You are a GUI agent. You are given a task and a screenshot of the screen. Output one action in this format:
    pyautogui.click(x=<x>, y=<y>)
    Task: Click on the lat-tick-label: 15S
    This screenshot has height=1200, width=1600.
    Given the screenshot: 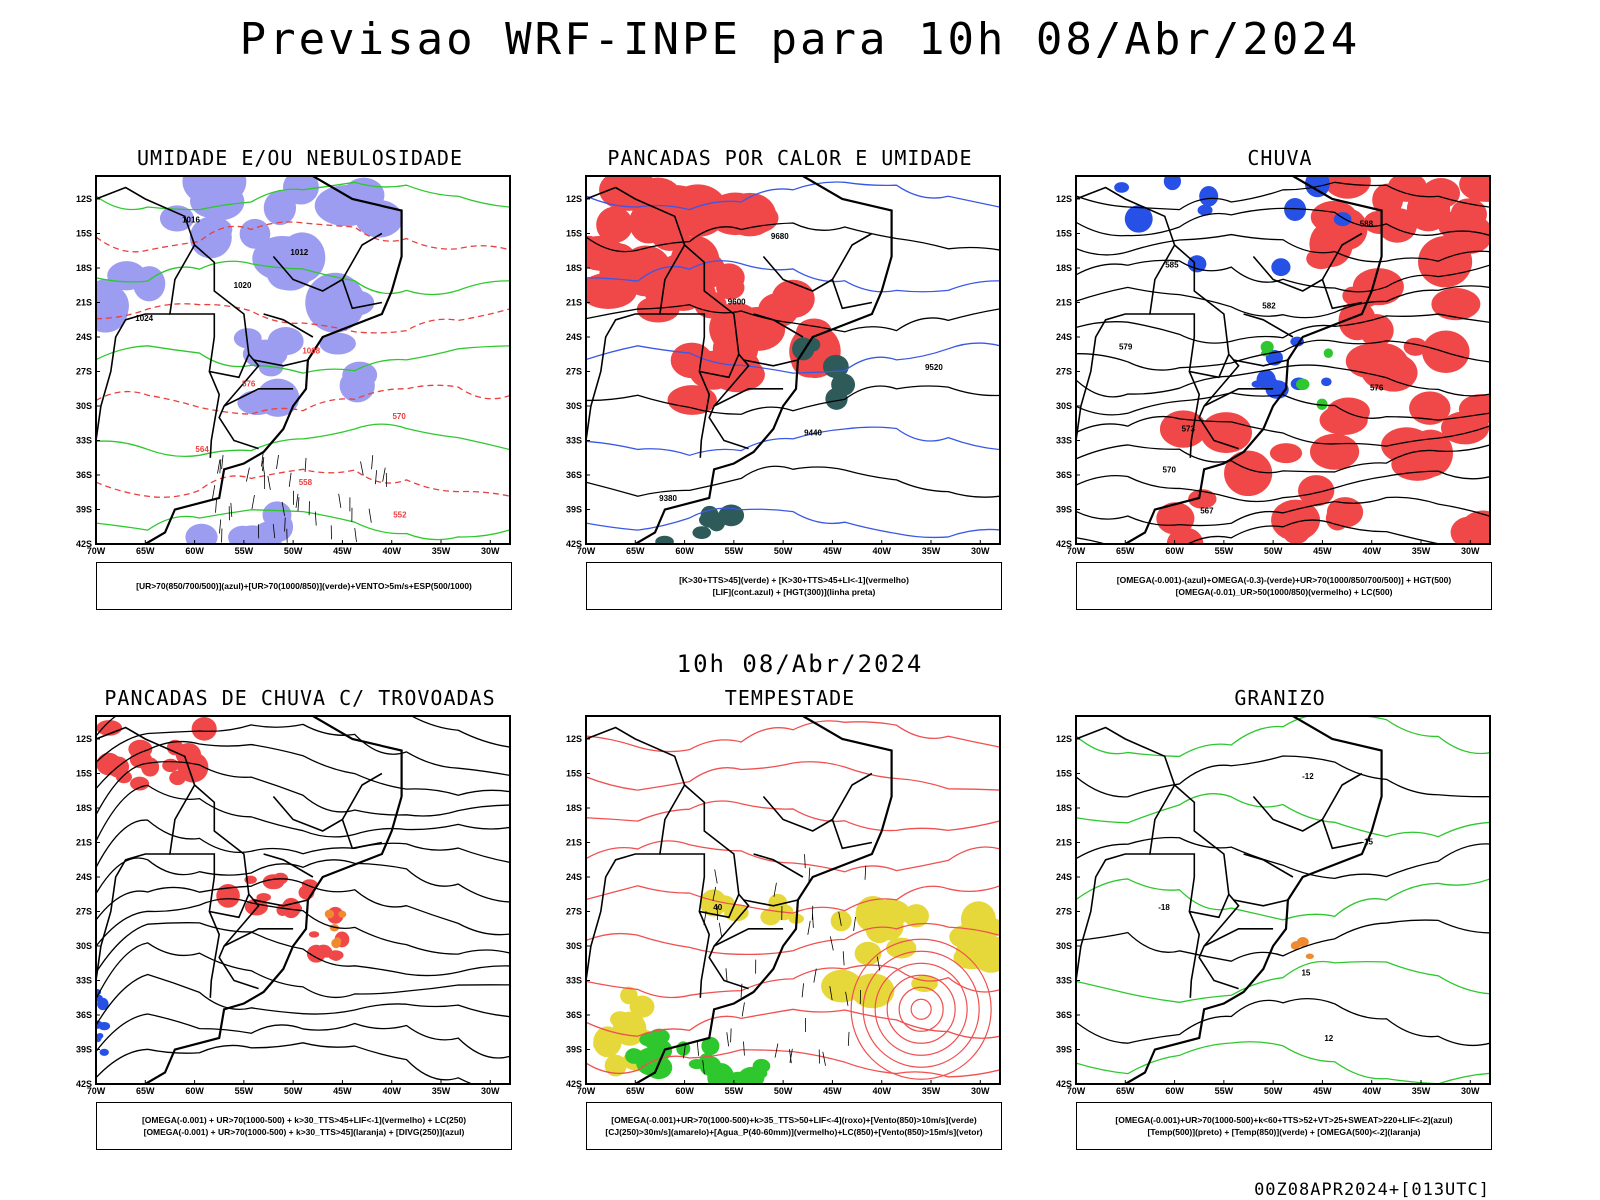 What is the action you would take?
    pyautogui.click(x=84, y=234)
    